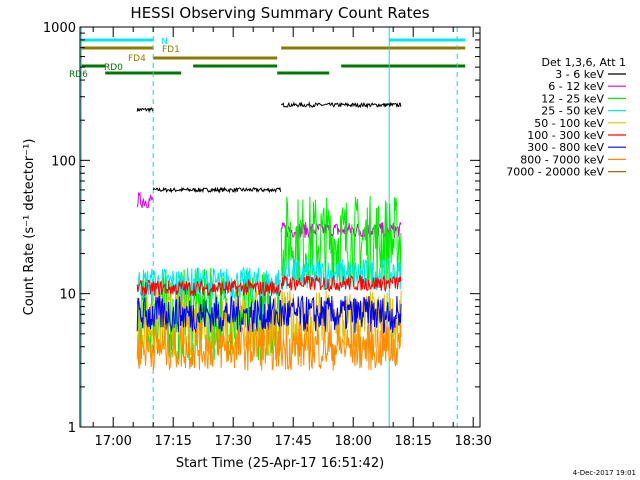  I want to click on x-tick-label: 17:00, so click(112, 441).